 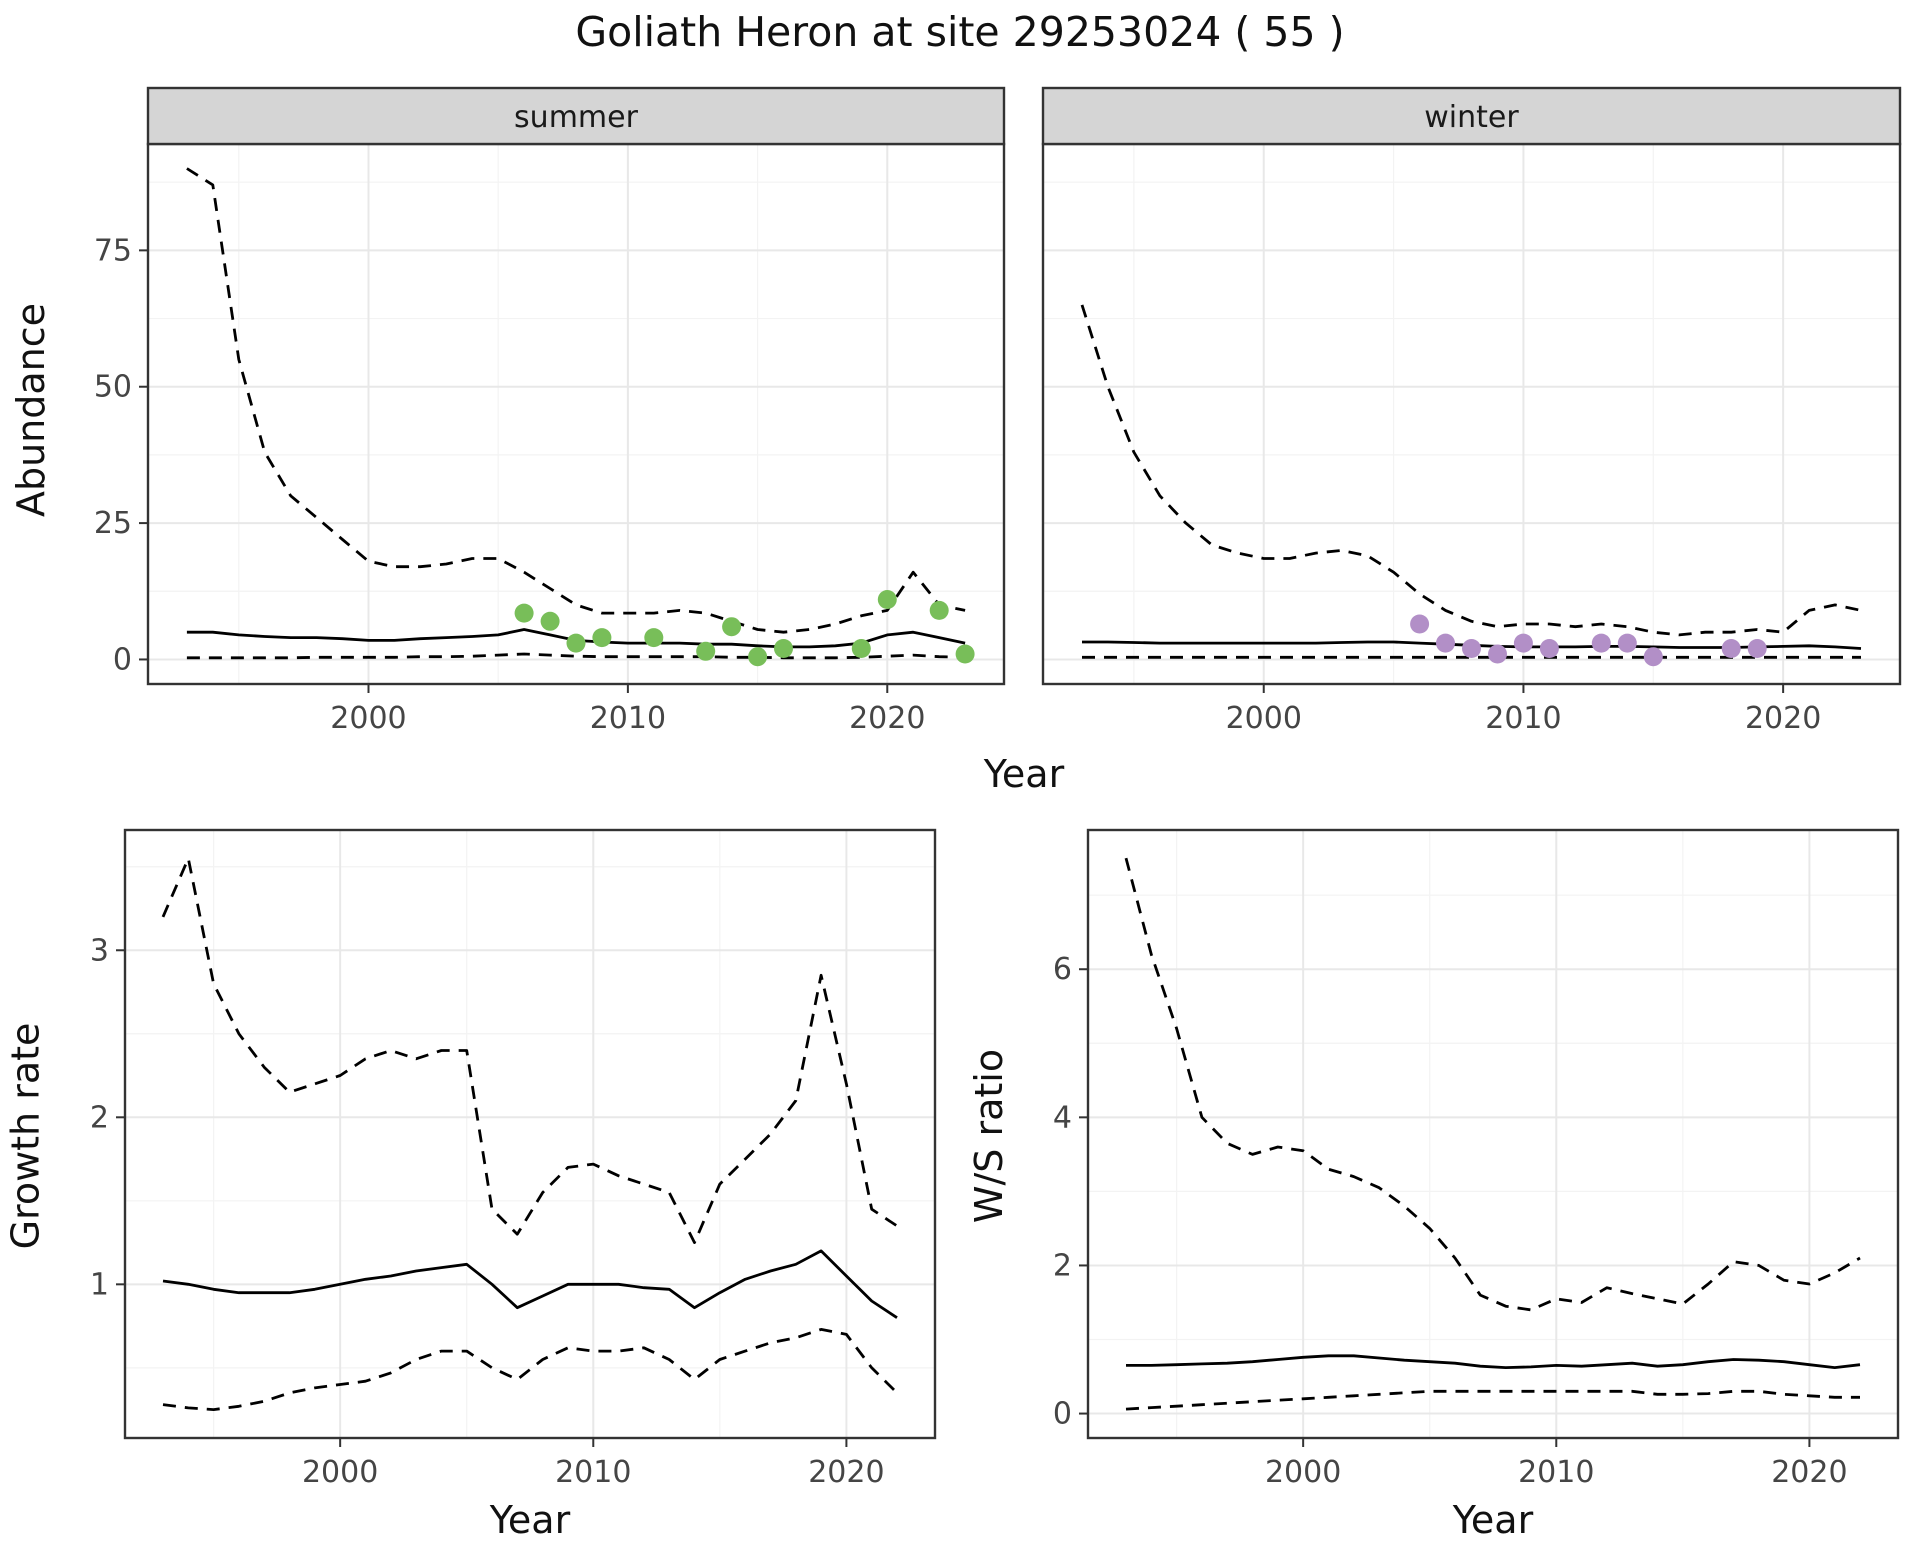 I want to click on page-title: Goliath Heron at site 29253024 ( 55 ), so click(x=960, y=32).